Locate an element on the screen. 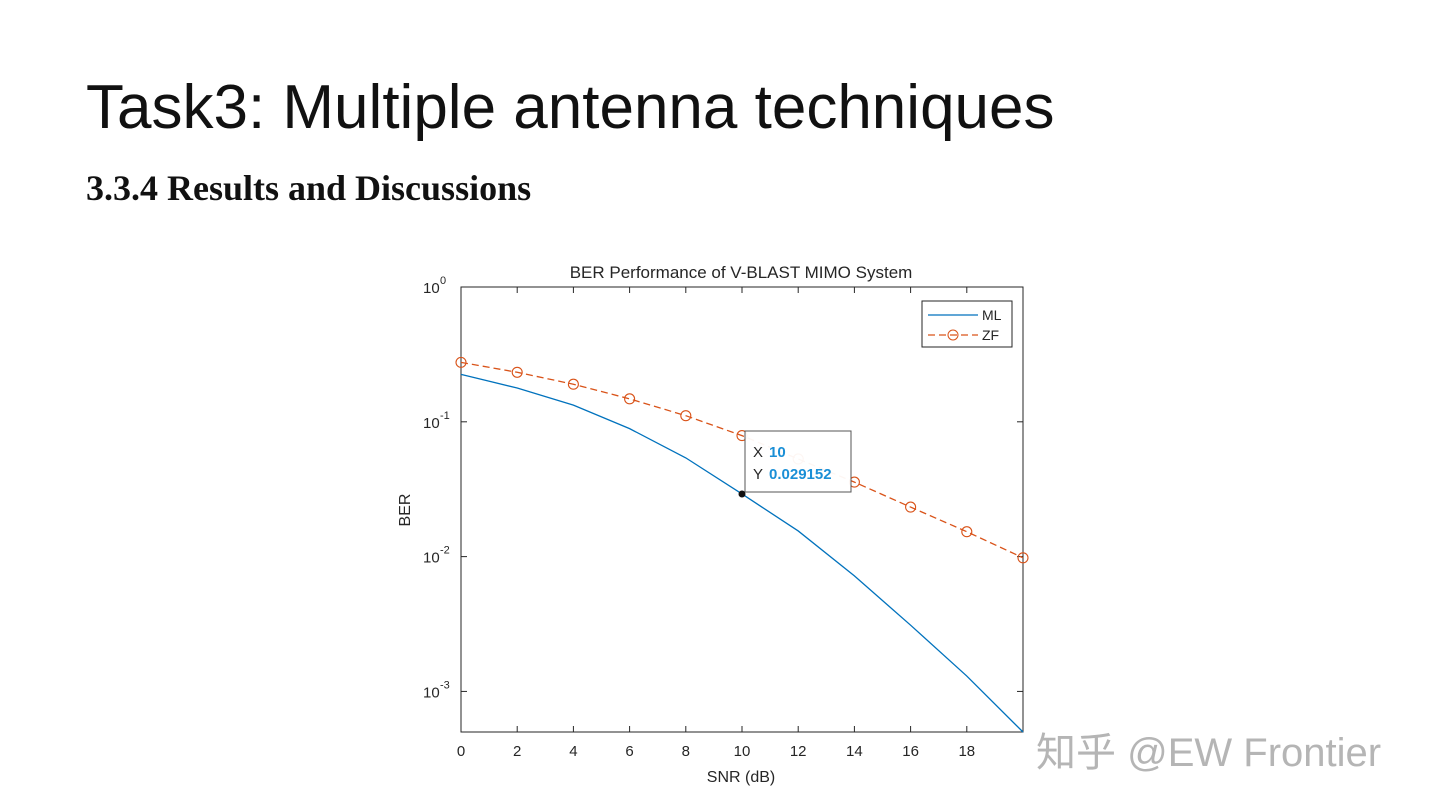  y-tick-exponent: -3 is located at coordinates (445, 685).